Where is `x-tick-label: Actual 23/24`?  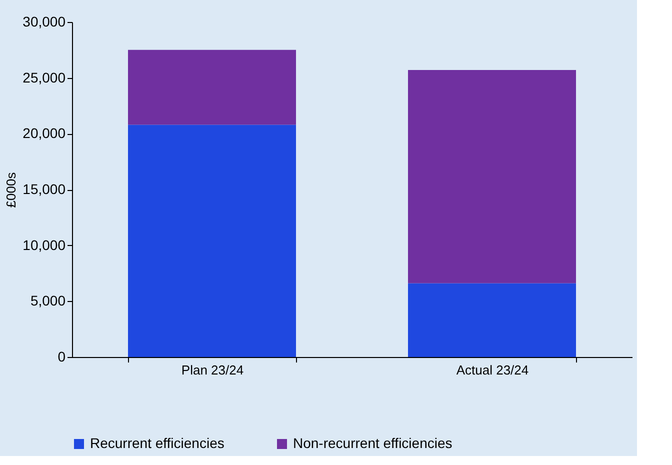
x-tick-label: Actual 23/24 is located at coordinates (492, 370).